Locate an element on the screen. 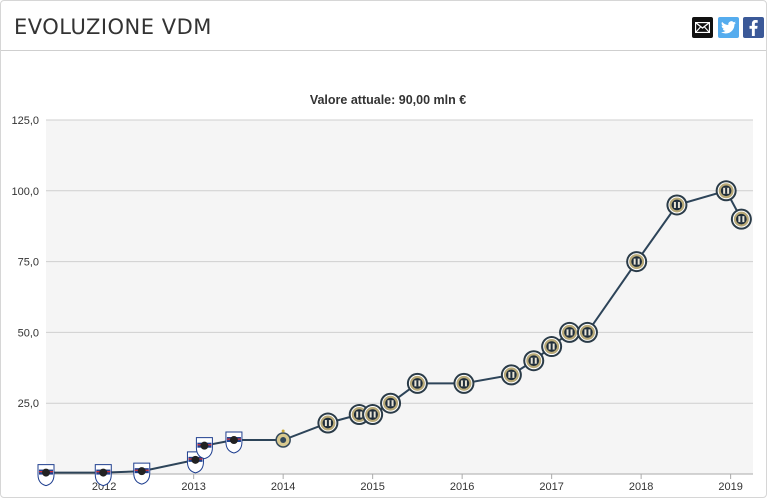 The width and height of the screenshot is (767, 498). widget-header: EVOLUZIONE VDM is located at coordinates (383, 26).